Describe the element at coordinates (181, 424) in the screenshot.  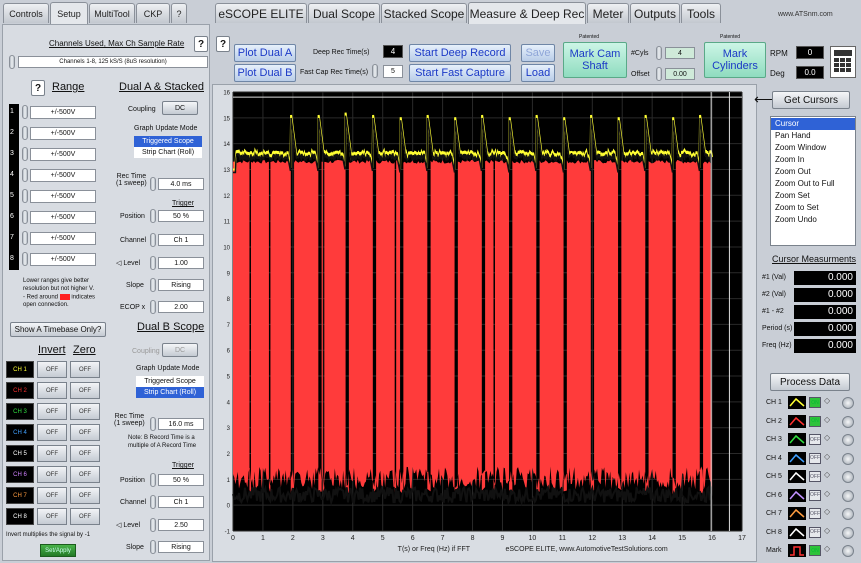
I see `dual-b-rec-time-field: 16.0 ms` at that location.